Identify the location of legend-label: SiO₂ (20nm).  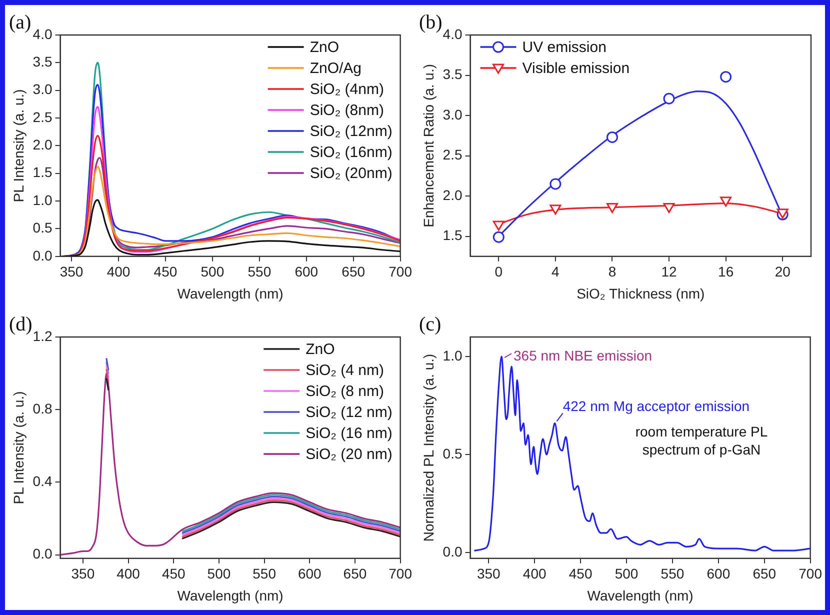
(351, 173).